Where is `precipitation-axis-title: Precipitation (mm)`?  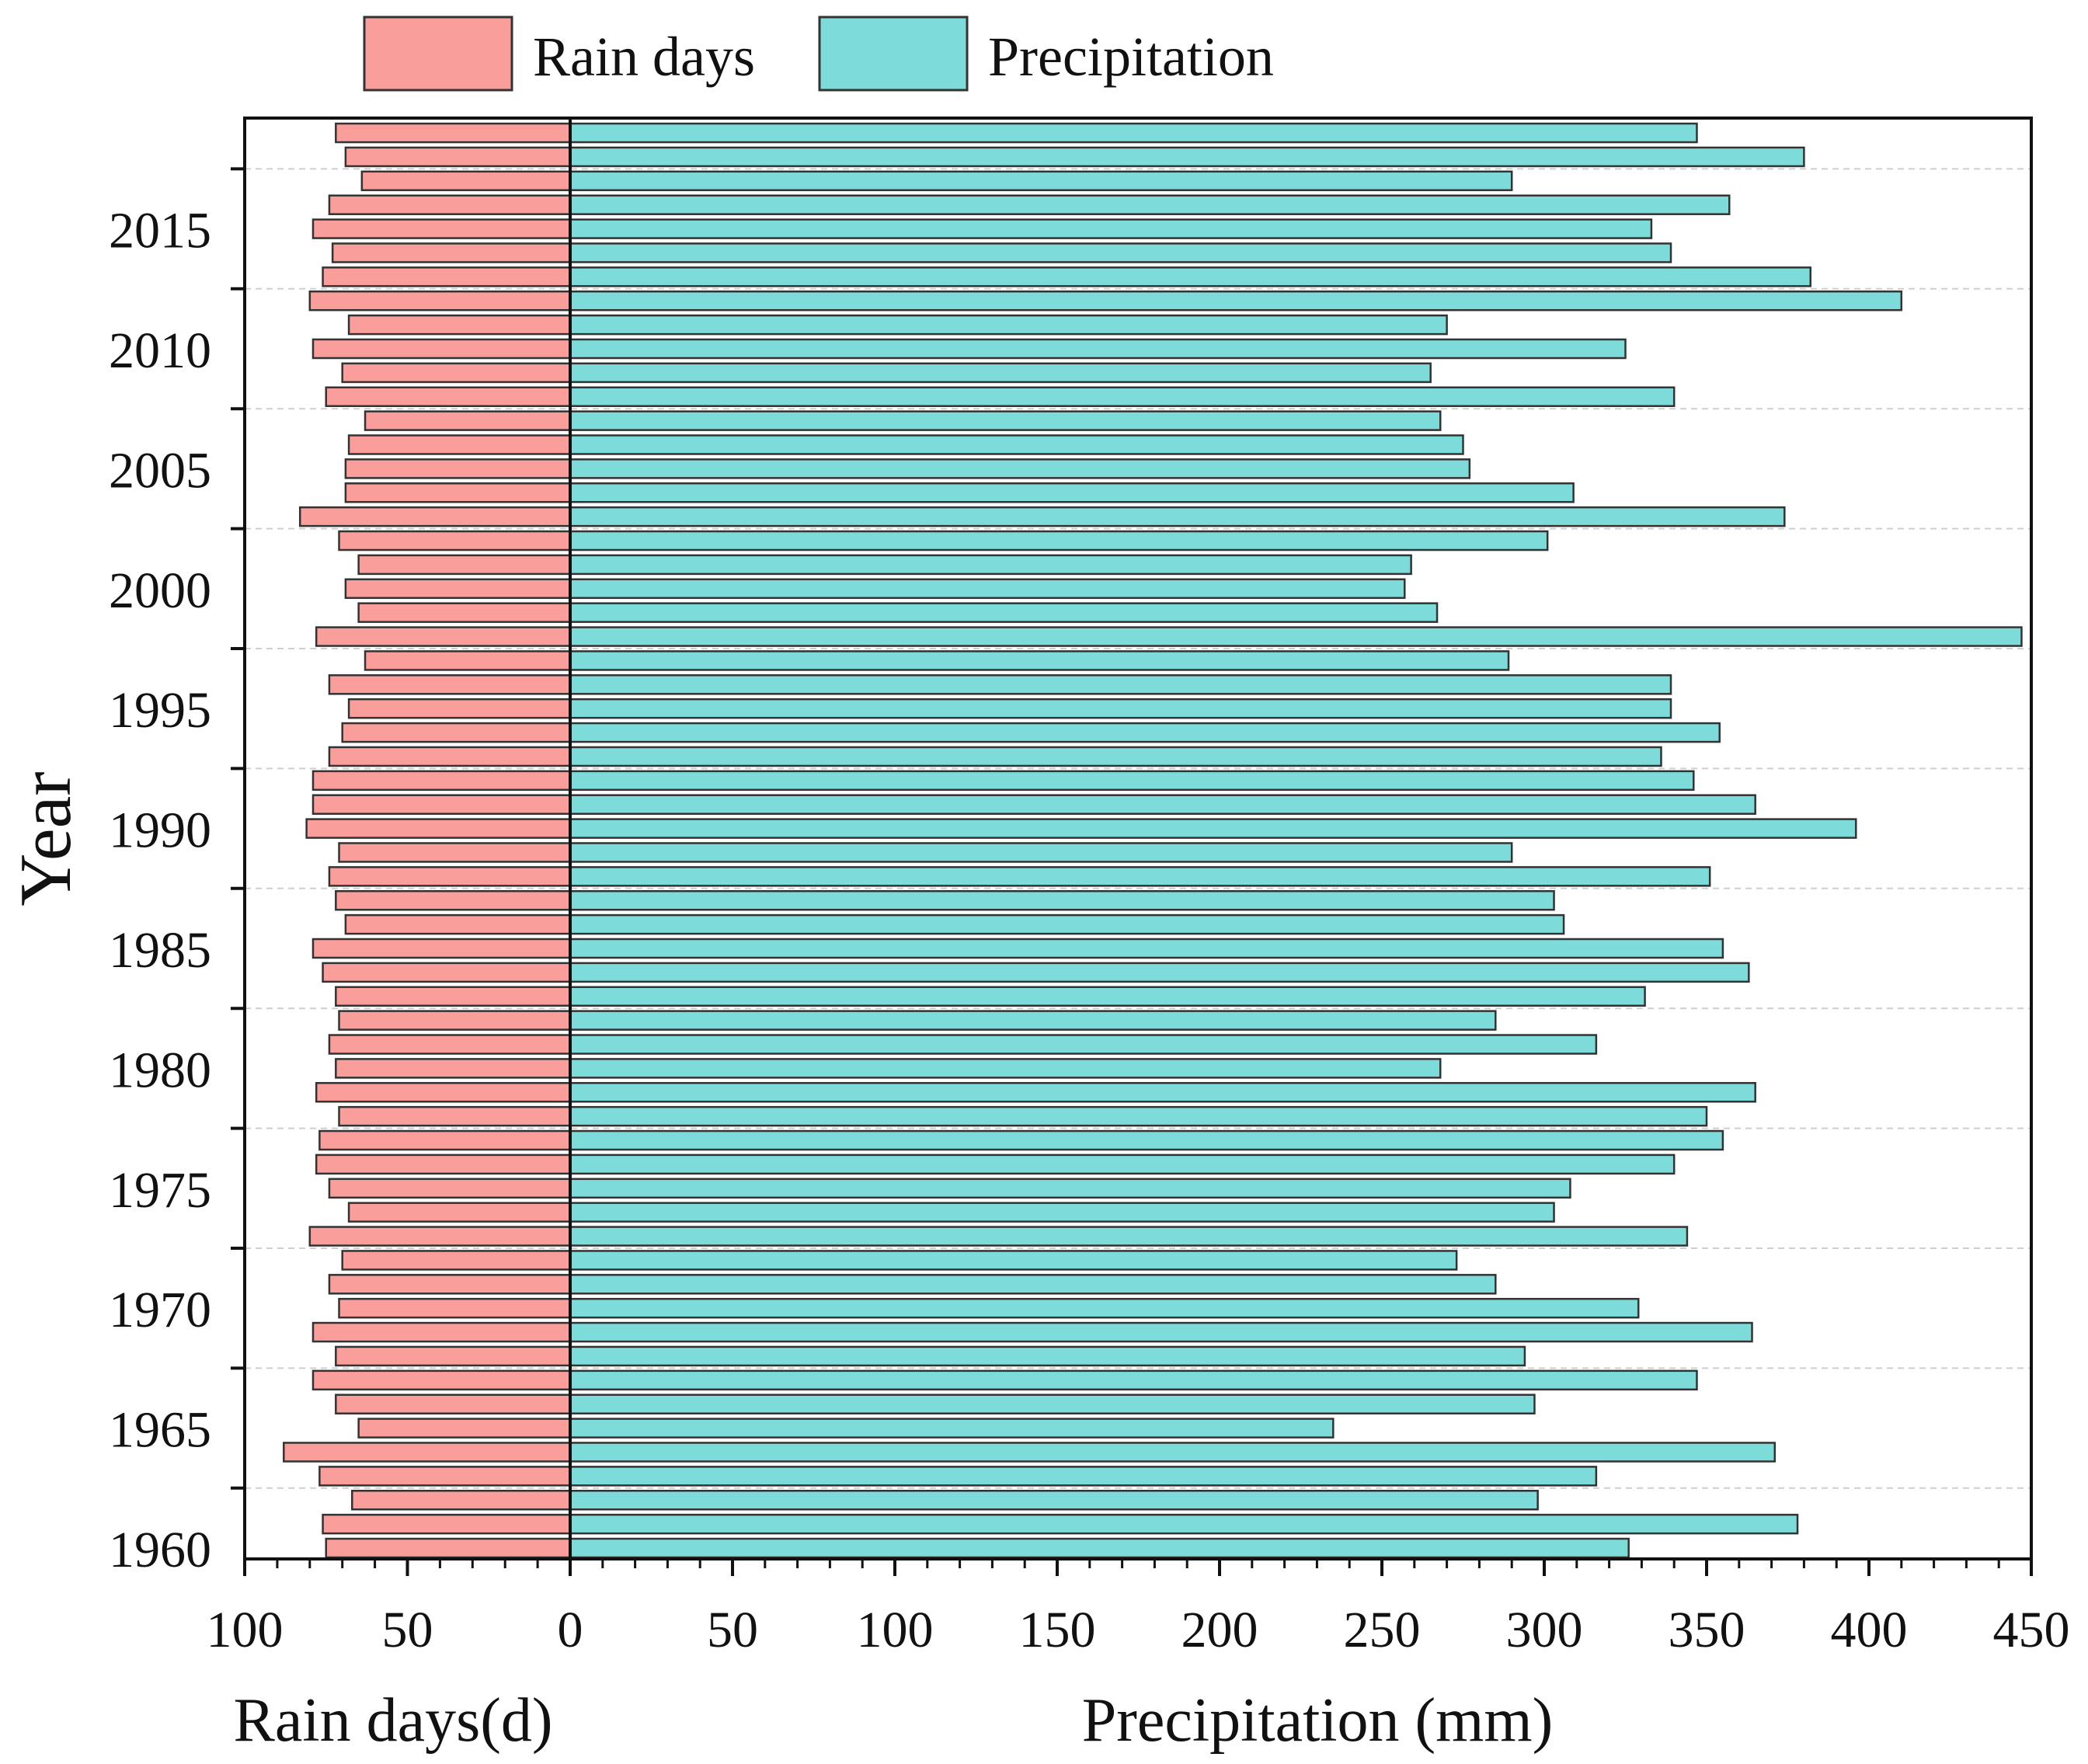 precipitation-axis-title: Precipitation (mm) is located at coordinates (1318, 1720).